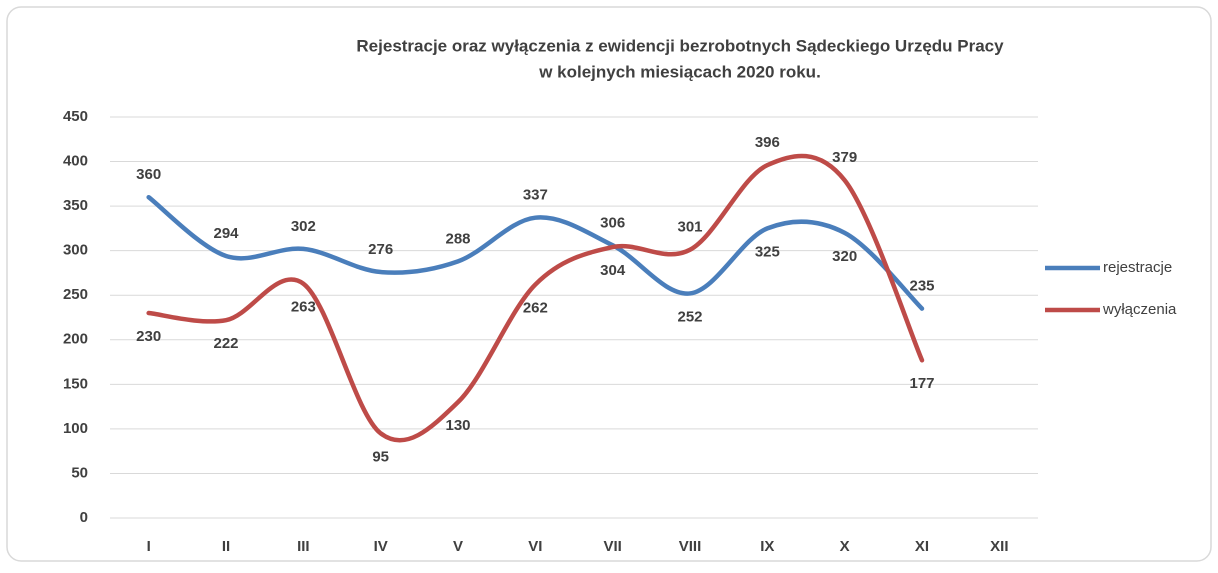  What do you see at coordinates (922, 546) in the screenshot?
I see `x-tick-label: XI` at bounding box center [922, 546].